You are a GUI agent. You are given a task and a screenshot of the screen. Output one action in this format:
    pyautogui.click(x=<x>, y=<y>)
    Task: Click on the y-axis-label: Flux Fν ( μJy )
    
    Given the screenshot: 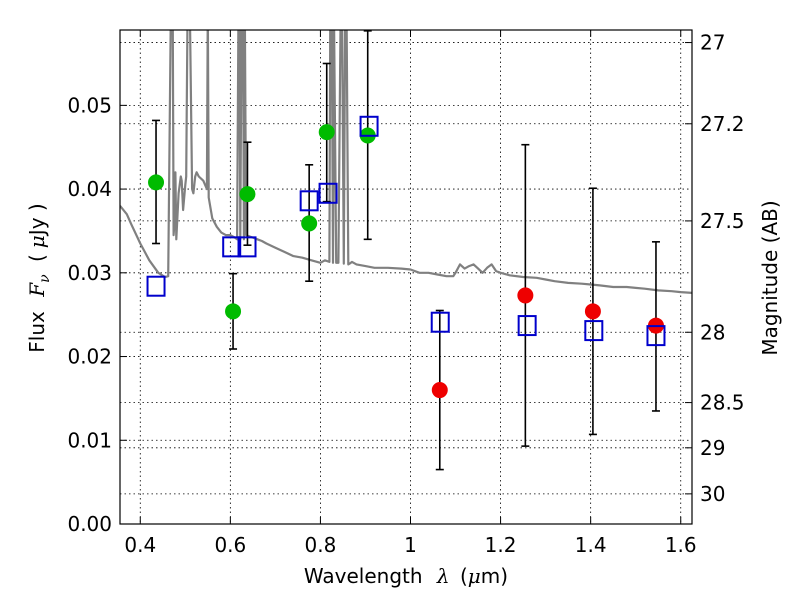 What is the action you would take?
    pyautogui.click(x=39, y=277)
    